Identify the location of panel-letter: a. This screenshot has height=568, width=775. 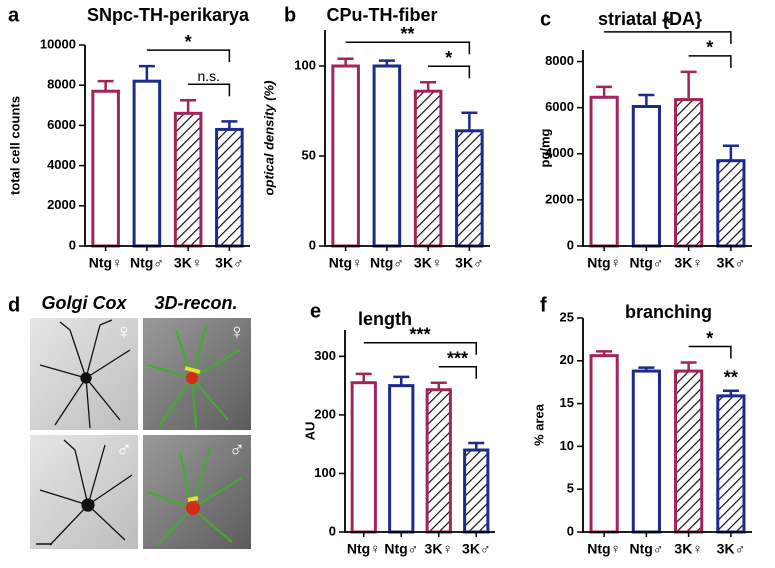
(14, 15).